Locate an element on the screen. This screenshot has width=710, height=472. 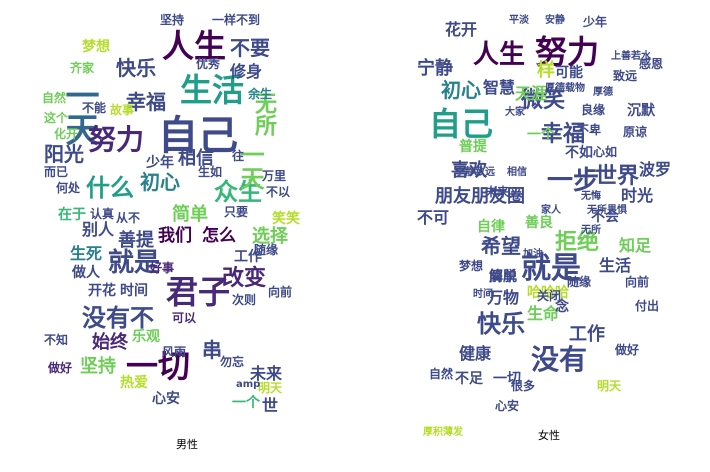
cloud-word: 万里 is located at coordinates (274, 176).